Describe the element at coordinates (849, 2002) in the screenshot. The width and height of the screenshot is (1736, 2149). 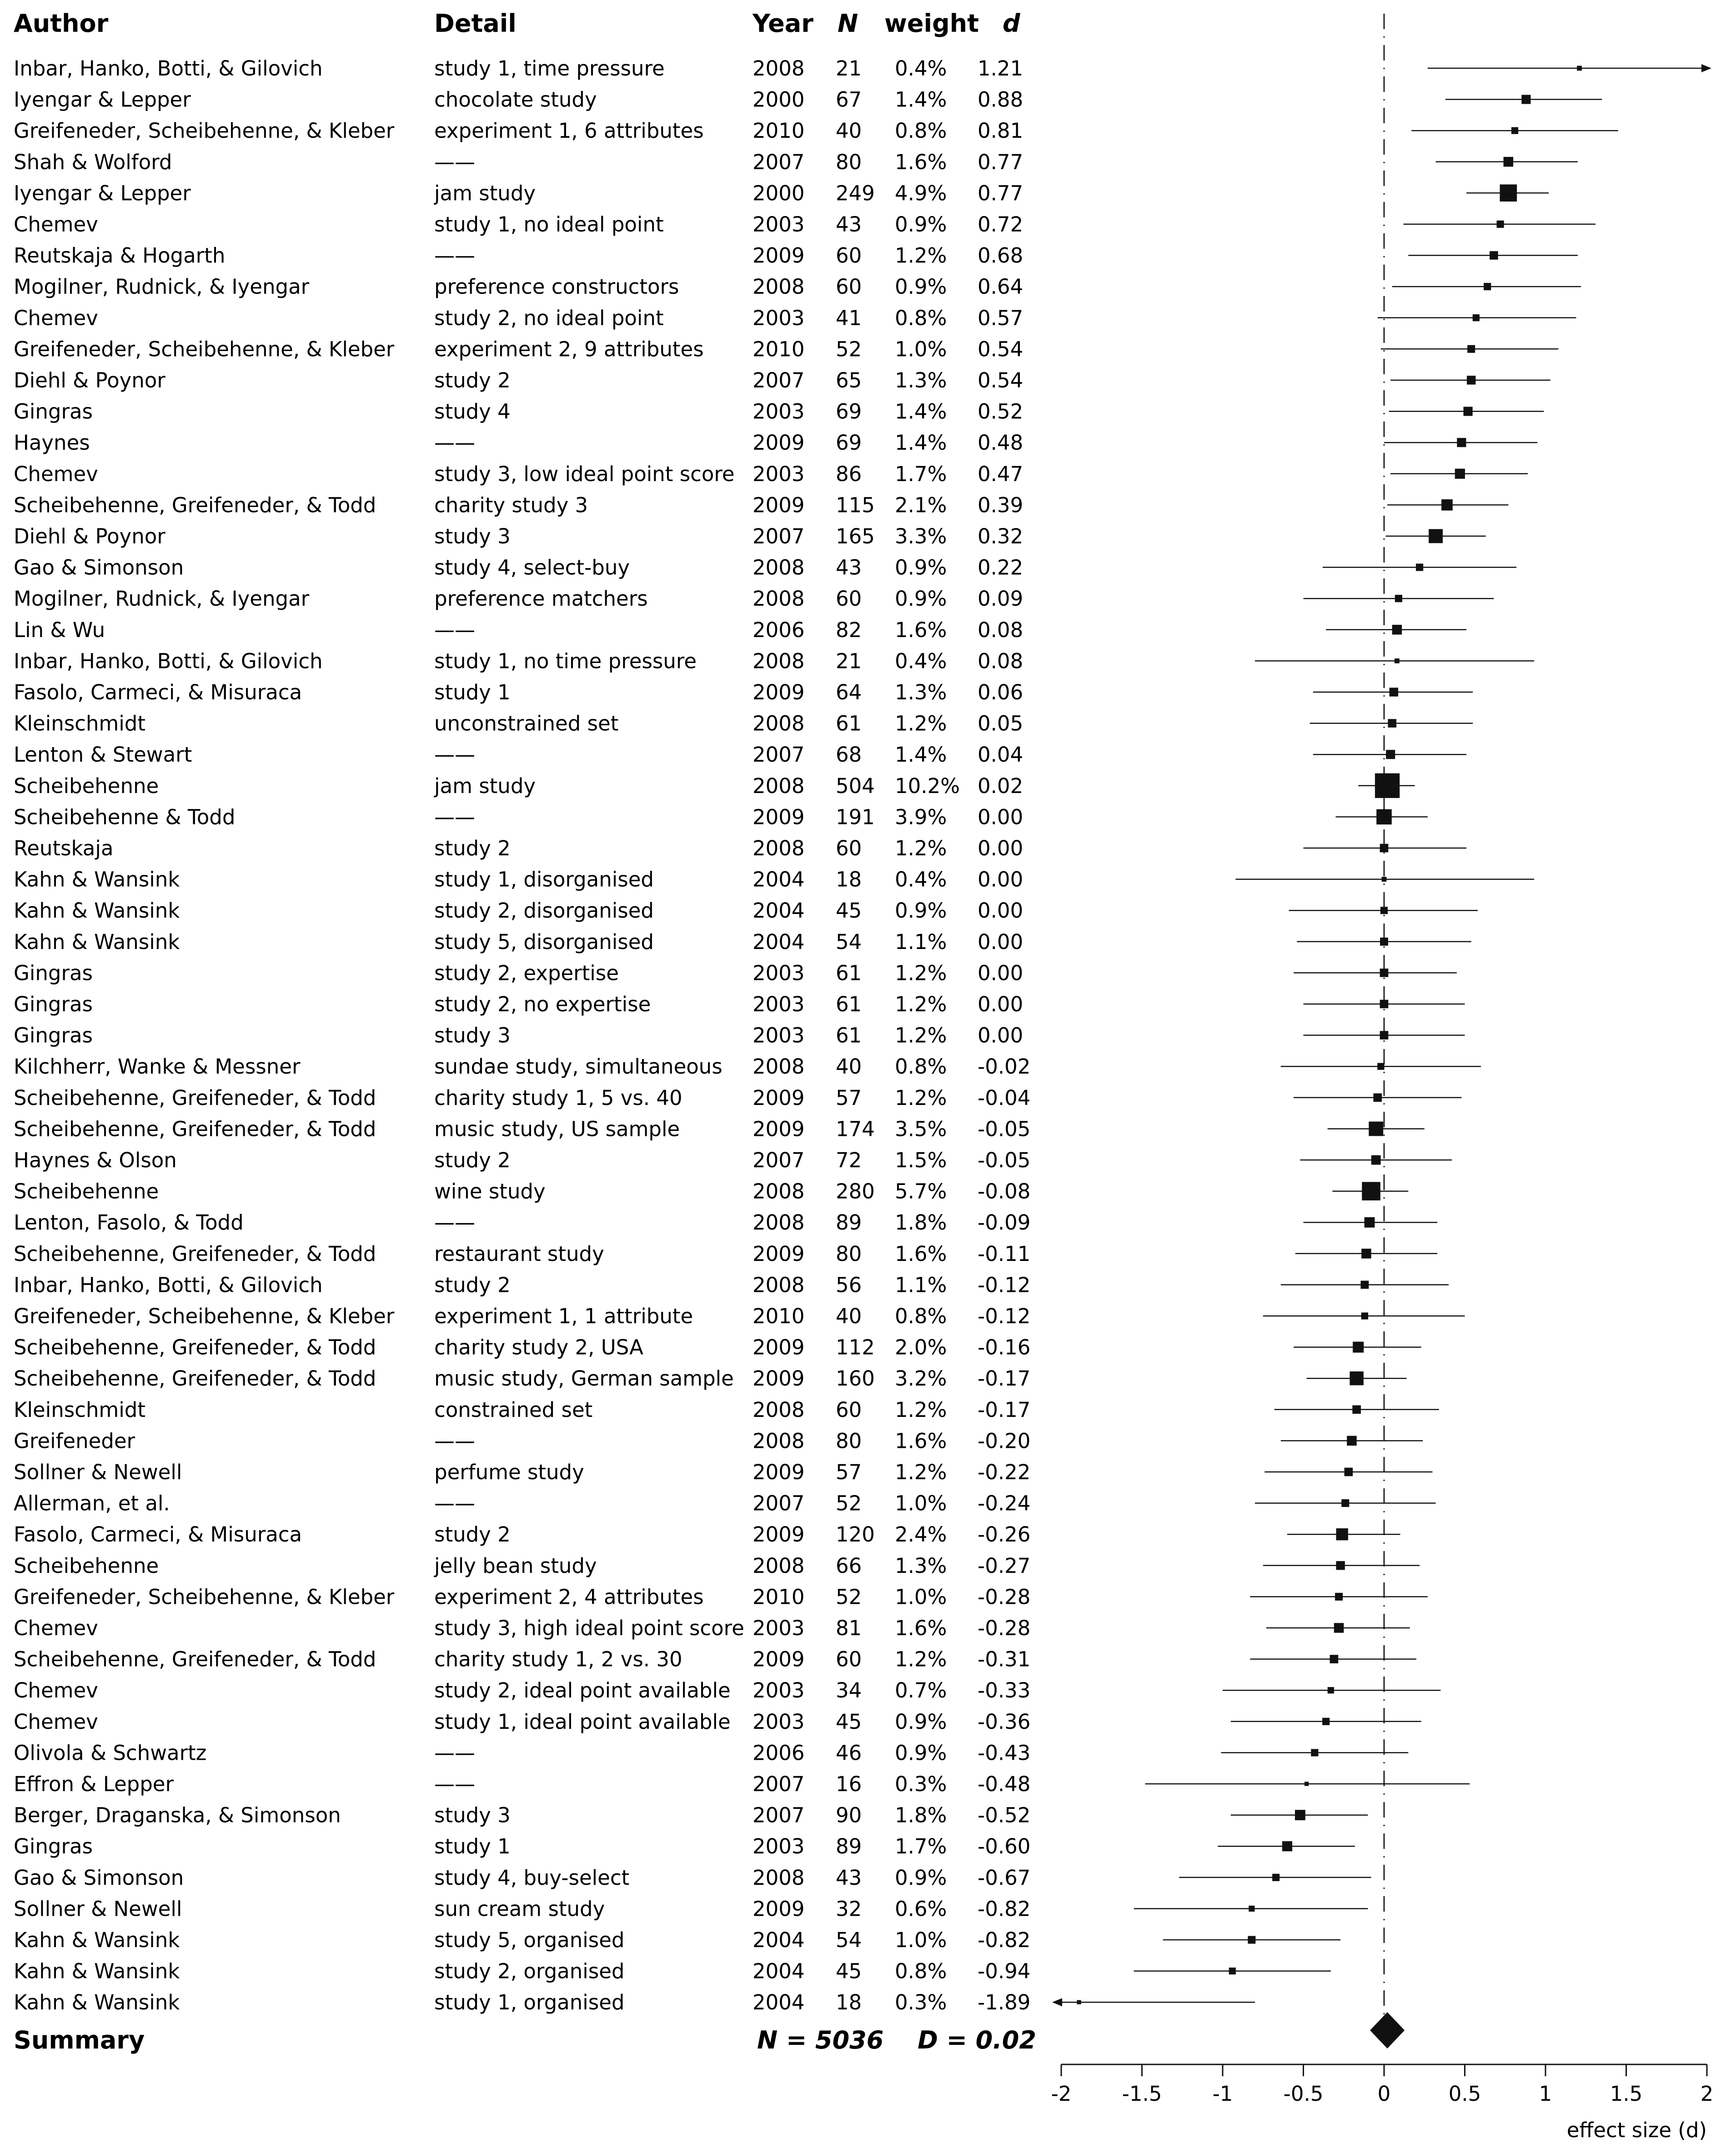
I see `n-cell: 18` at that location.